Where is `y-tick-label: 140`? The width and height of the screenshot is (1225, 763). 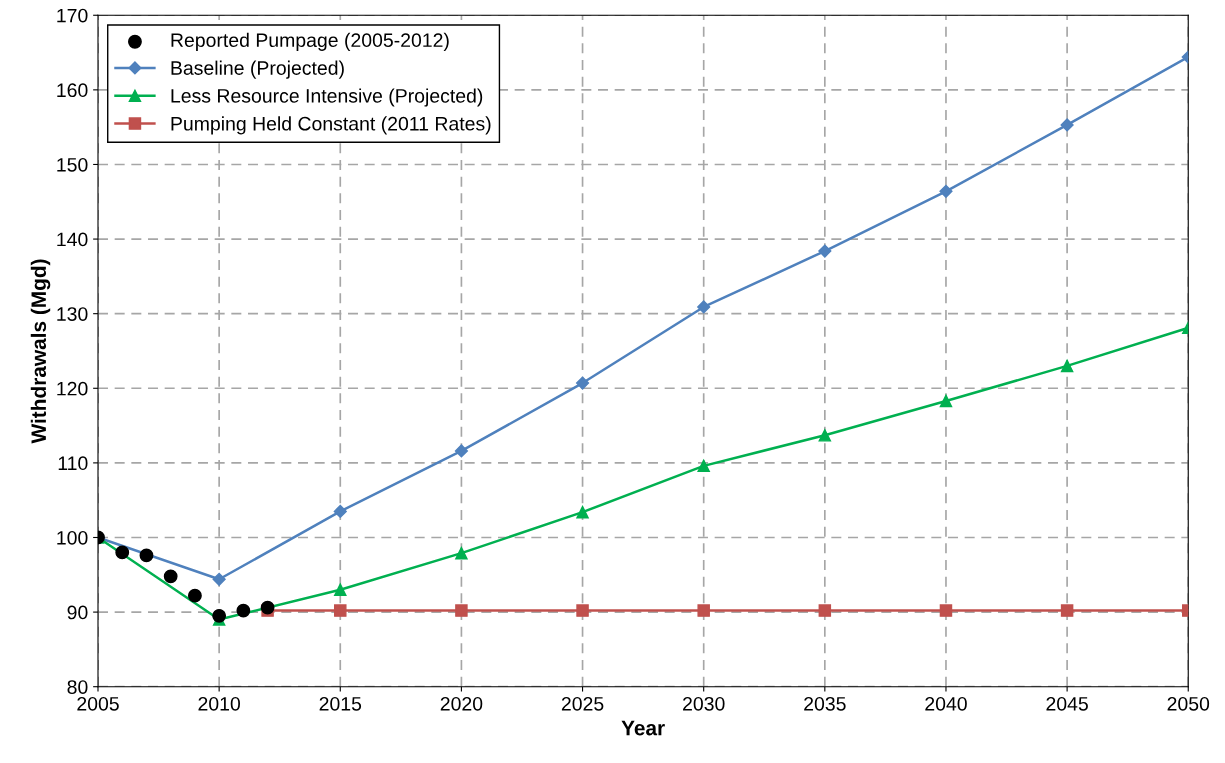
y-tick-label: 140 is located at coordinates (72, 239).